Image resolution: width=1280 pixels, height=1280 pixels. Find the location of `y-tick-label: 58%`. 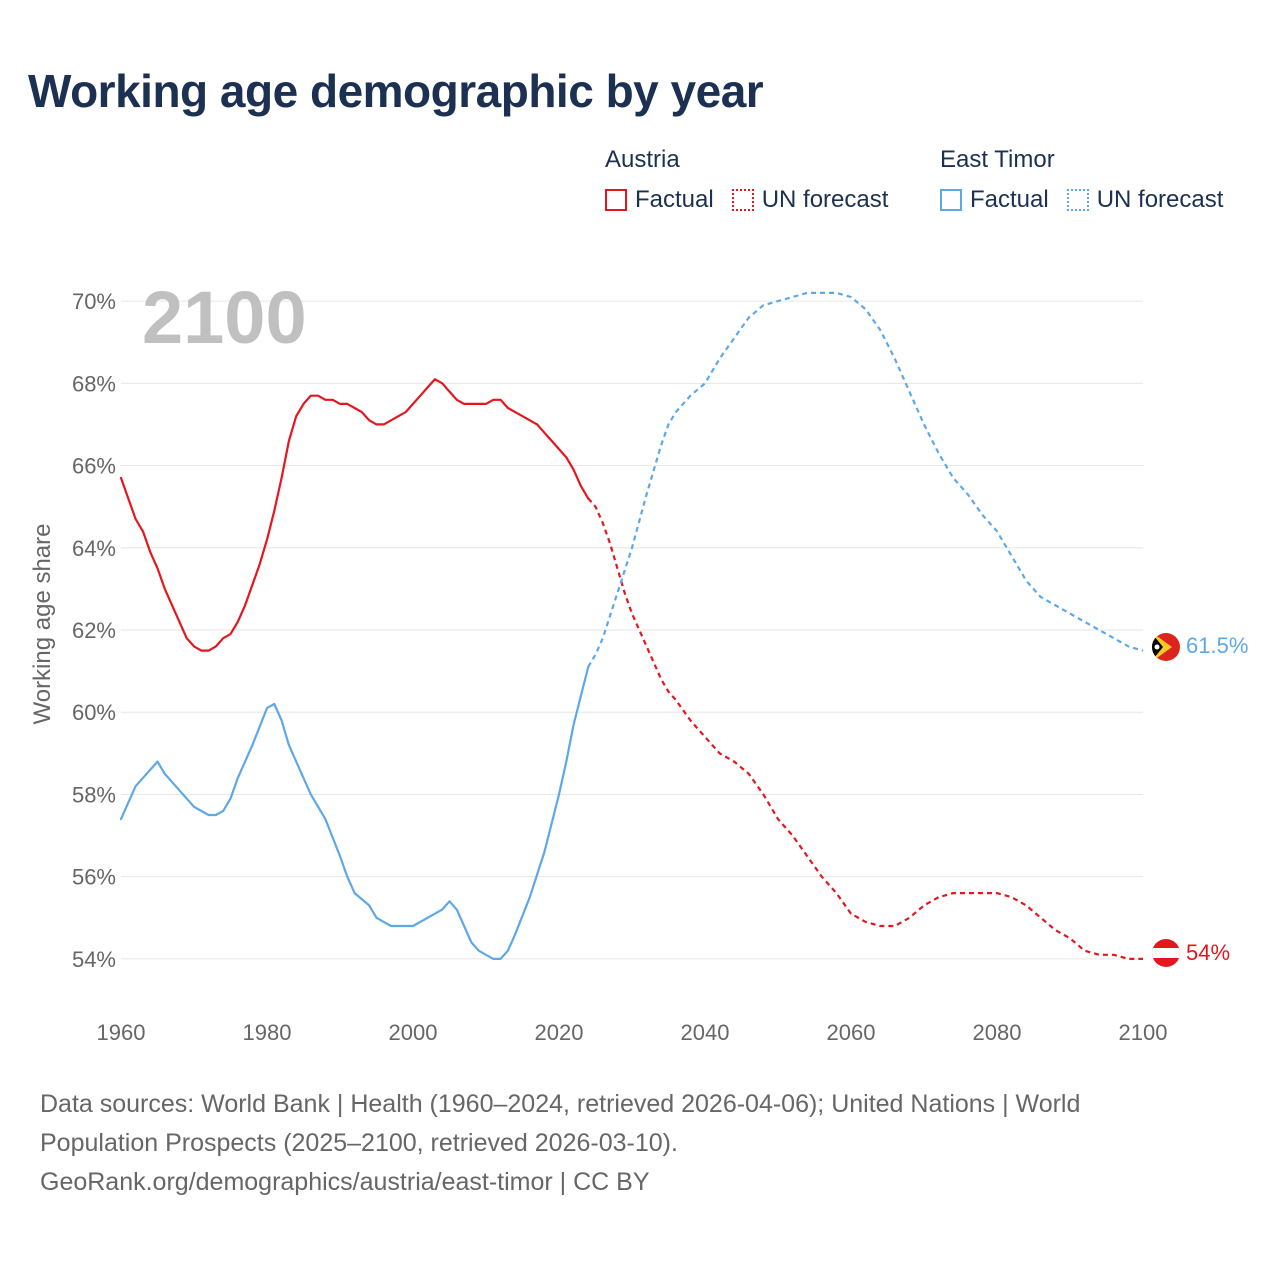

y-tick-label: 58% is located at coordinates (94, 794).